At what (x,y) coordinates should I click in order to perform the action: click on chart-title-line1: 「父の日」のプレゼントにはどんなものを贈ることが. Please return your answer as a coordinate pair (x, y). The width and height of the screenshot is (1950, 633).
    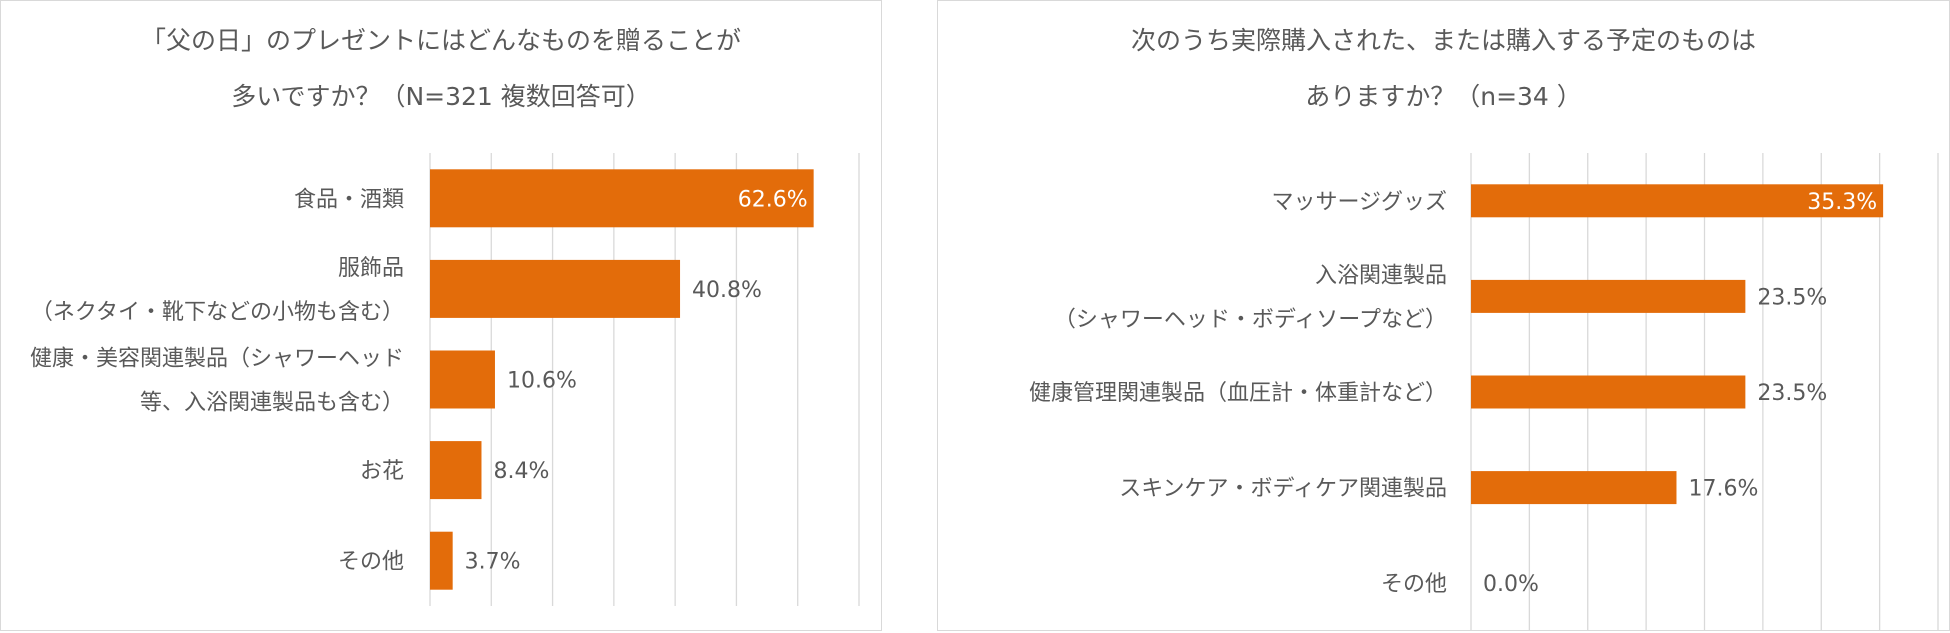
    Looking at the image, I should click on (440, 40).